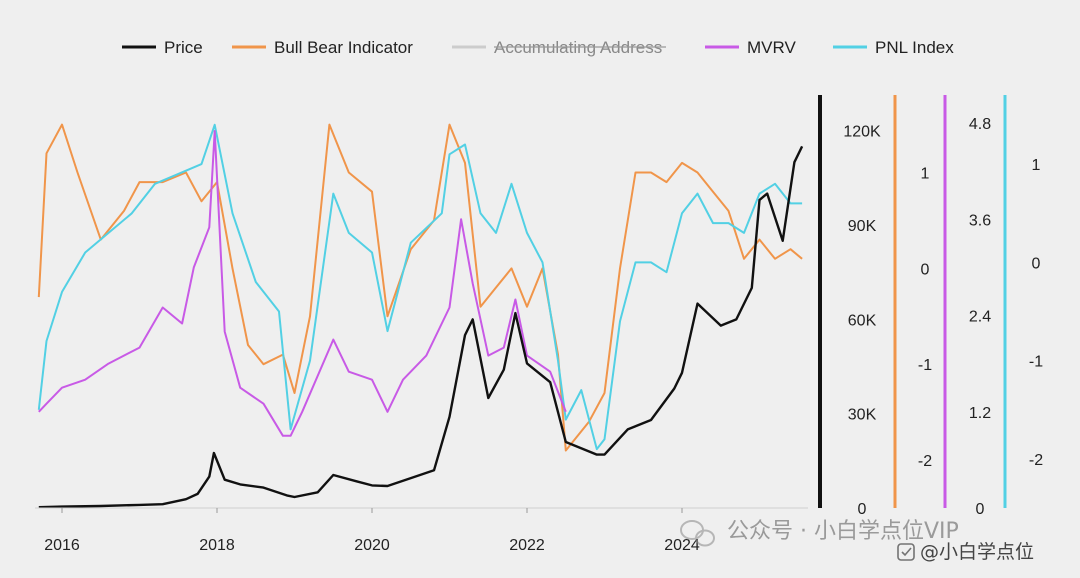 The image size is (1080, 578). I want to click on x-axis: 2016 2018 2020 2022 2024, so click(421, 530).